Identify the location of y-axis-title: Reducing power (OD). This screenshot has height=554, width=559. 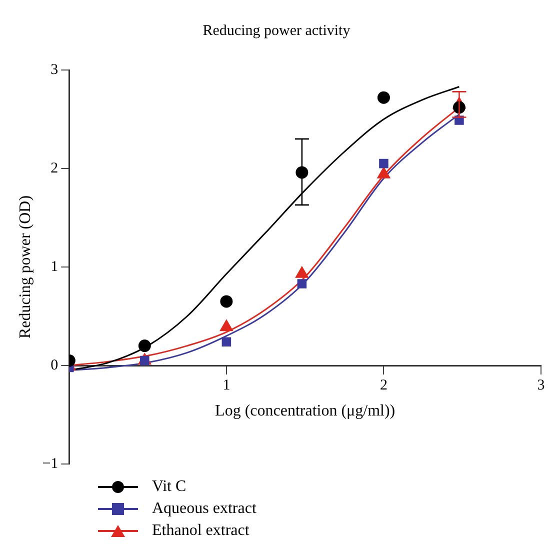
(25, 267).